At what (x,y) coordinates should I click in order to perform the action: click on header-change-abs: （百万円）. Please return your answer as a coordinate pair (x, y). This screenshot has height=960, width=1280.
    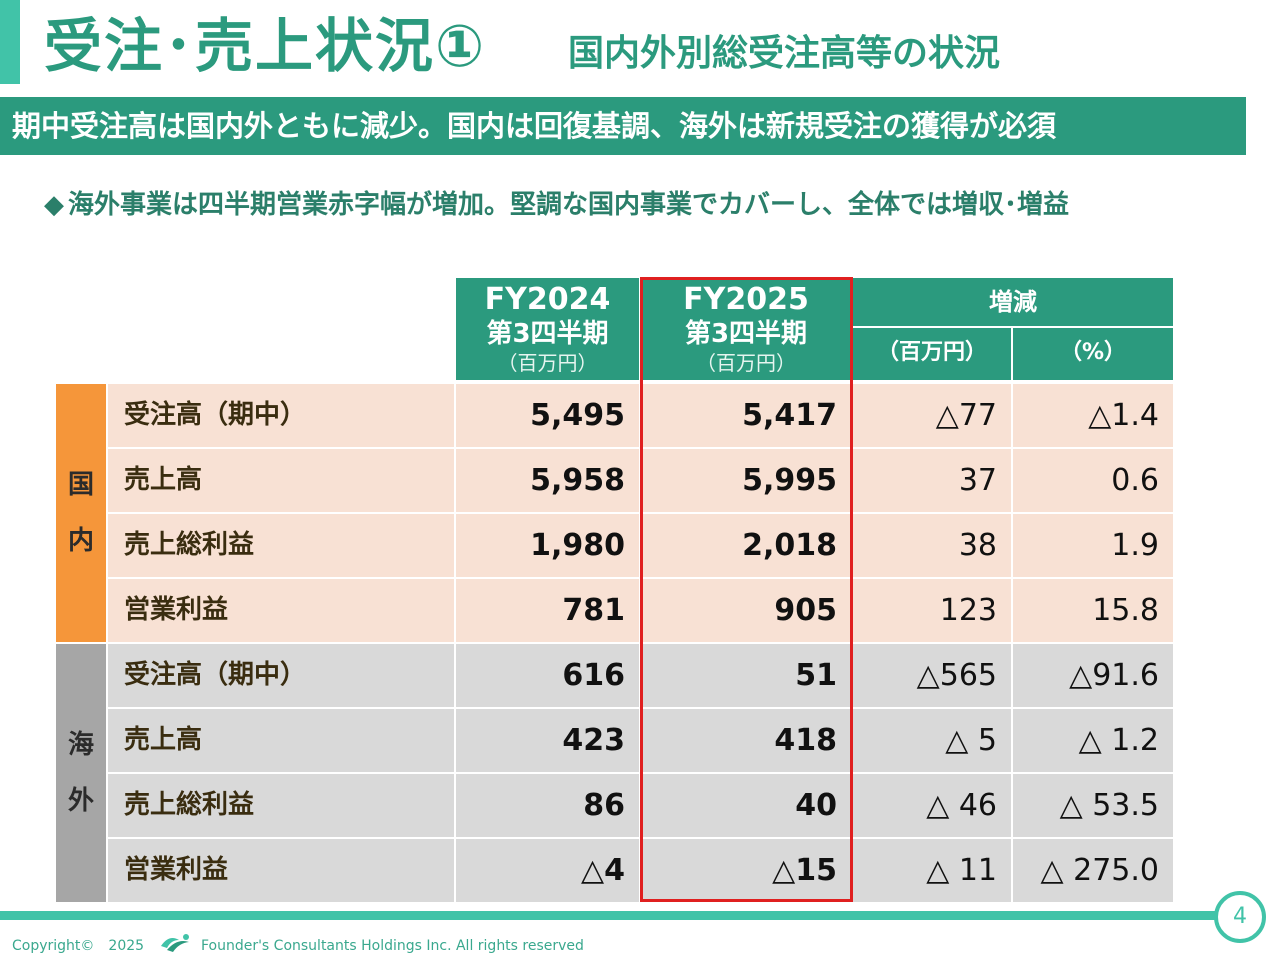
    Looking at the image, I should click on (932, 354).